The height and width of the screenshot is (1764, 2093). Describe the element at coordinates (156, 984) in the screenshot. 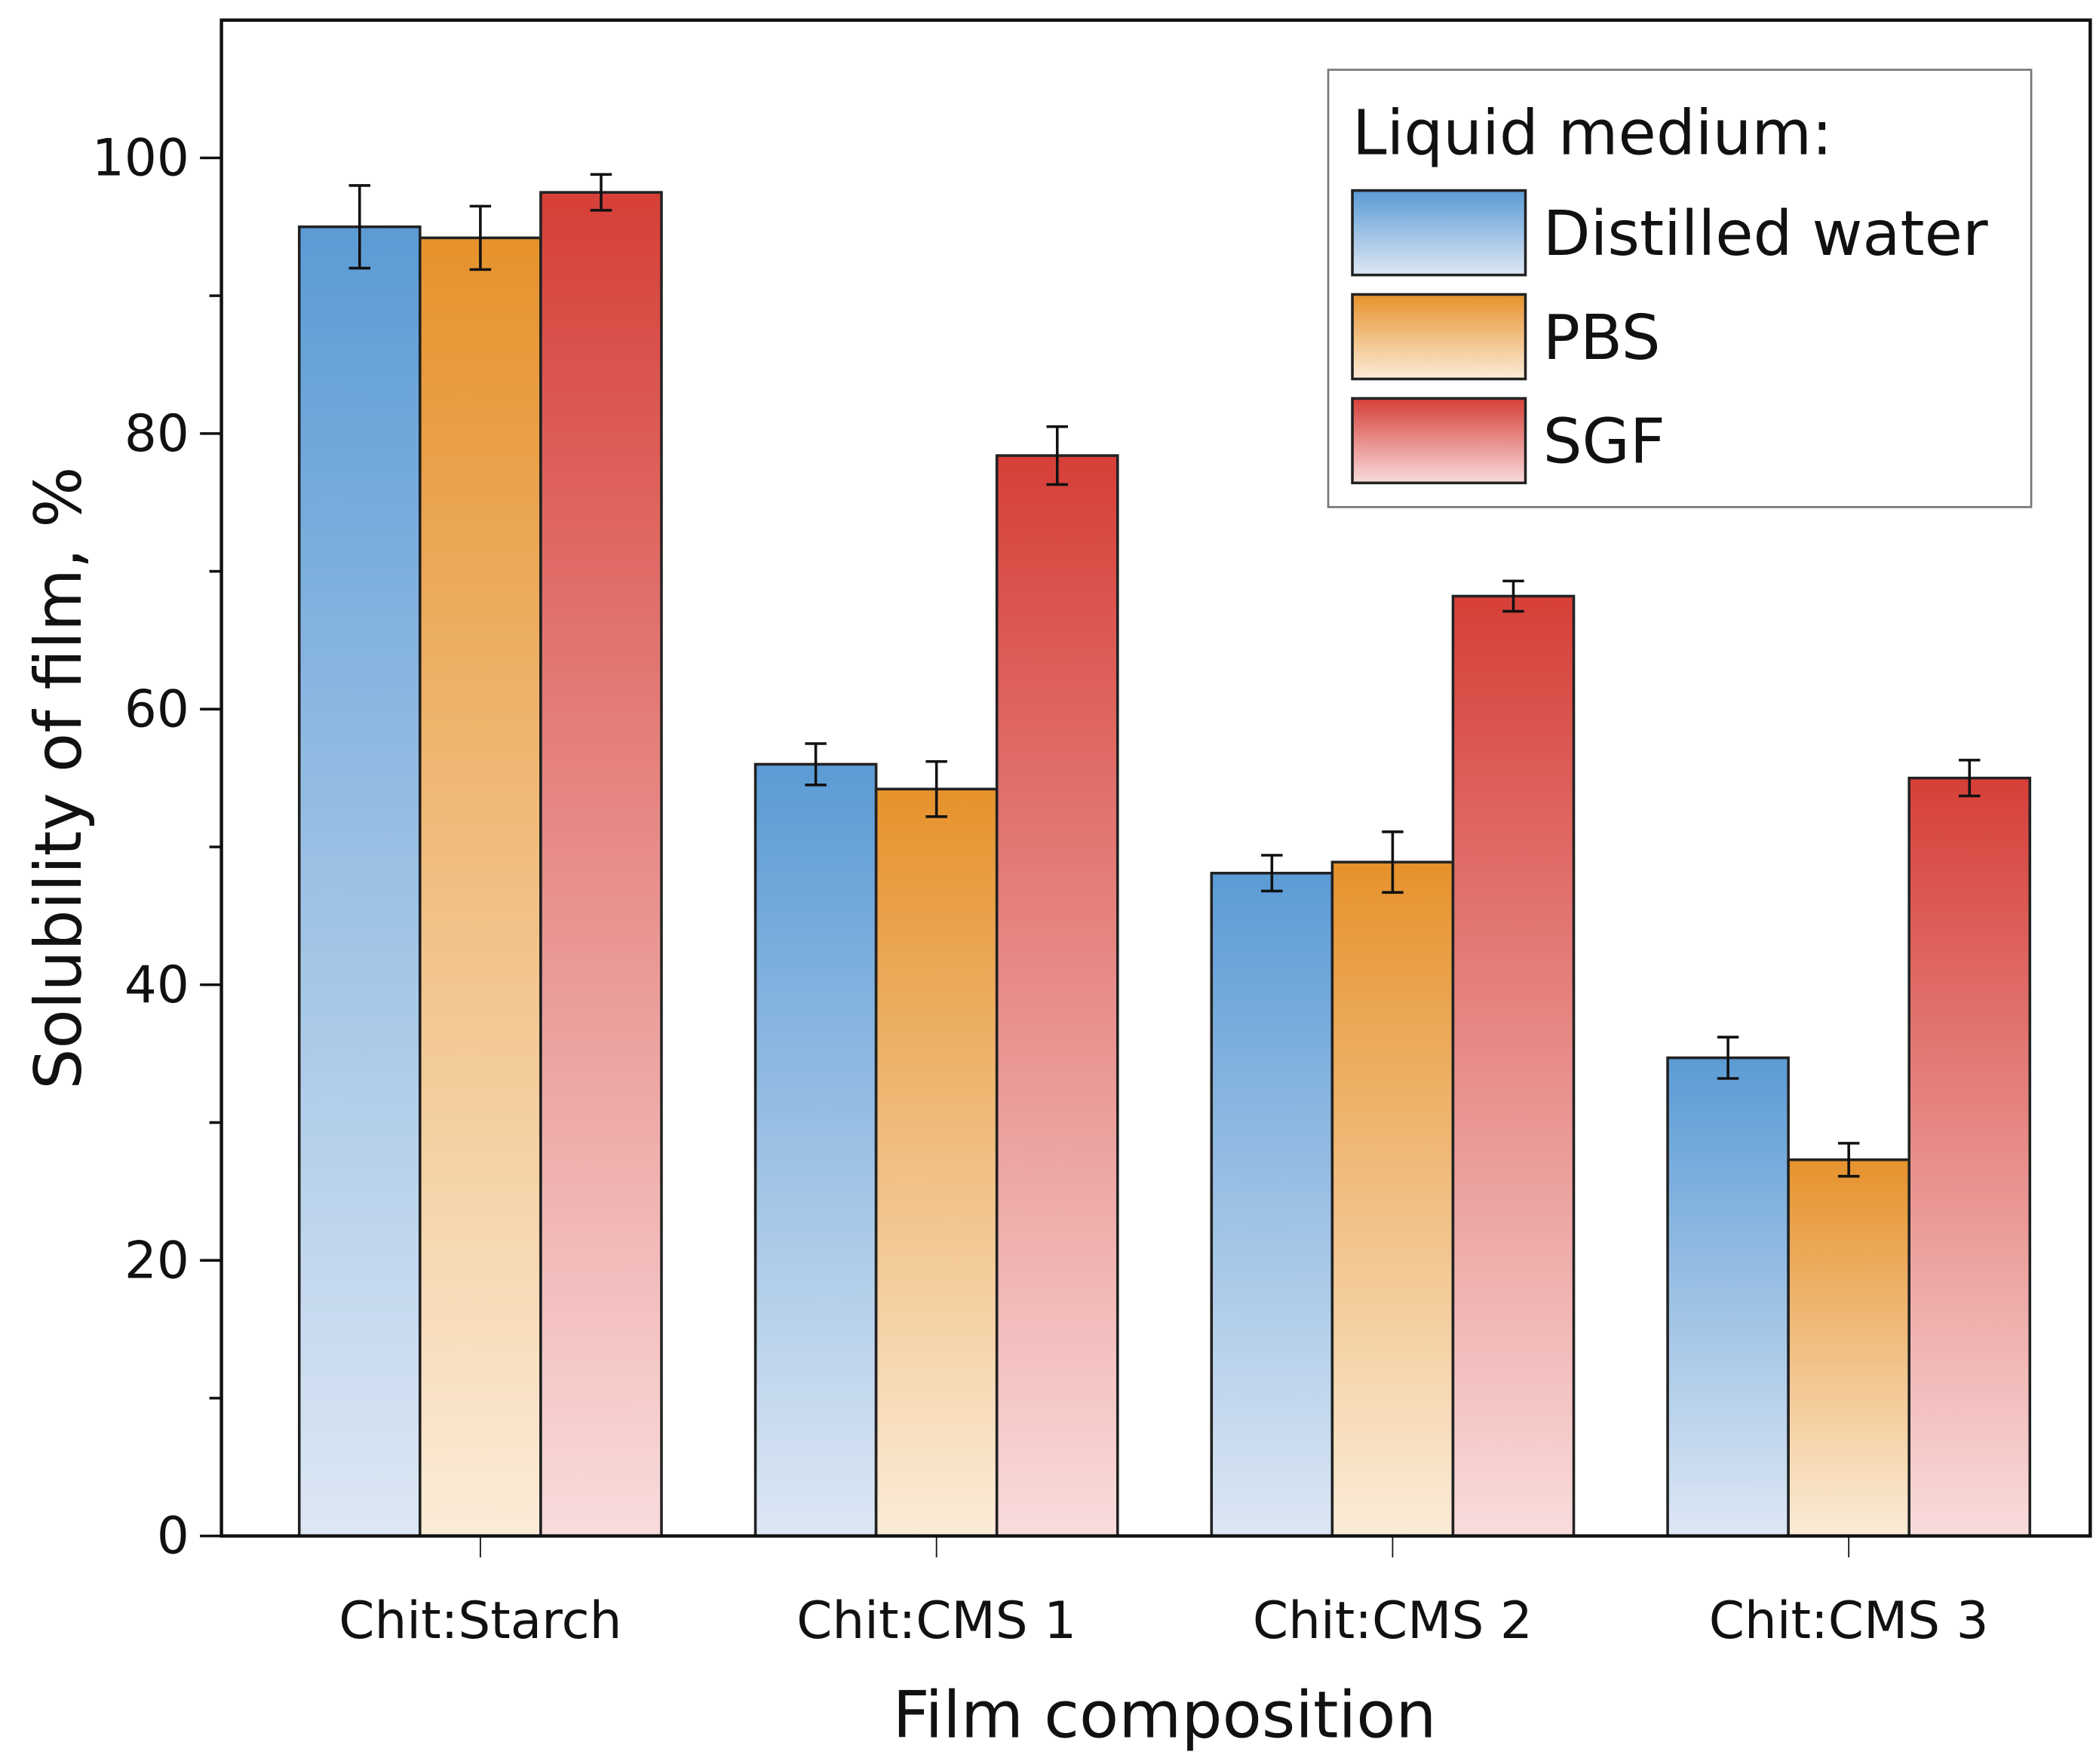

I see `y-tick-label: 40` at that location.